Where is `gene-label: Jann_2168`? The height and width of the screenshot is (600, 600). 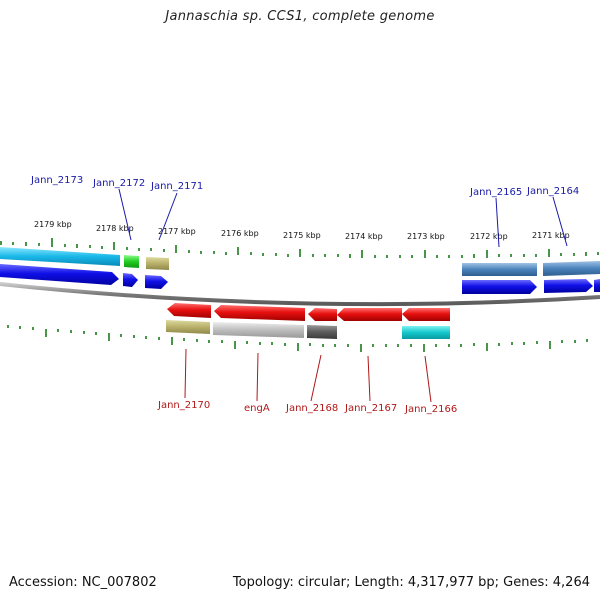 gene-label: Jann_2168 is located at coordinates (311, 408).